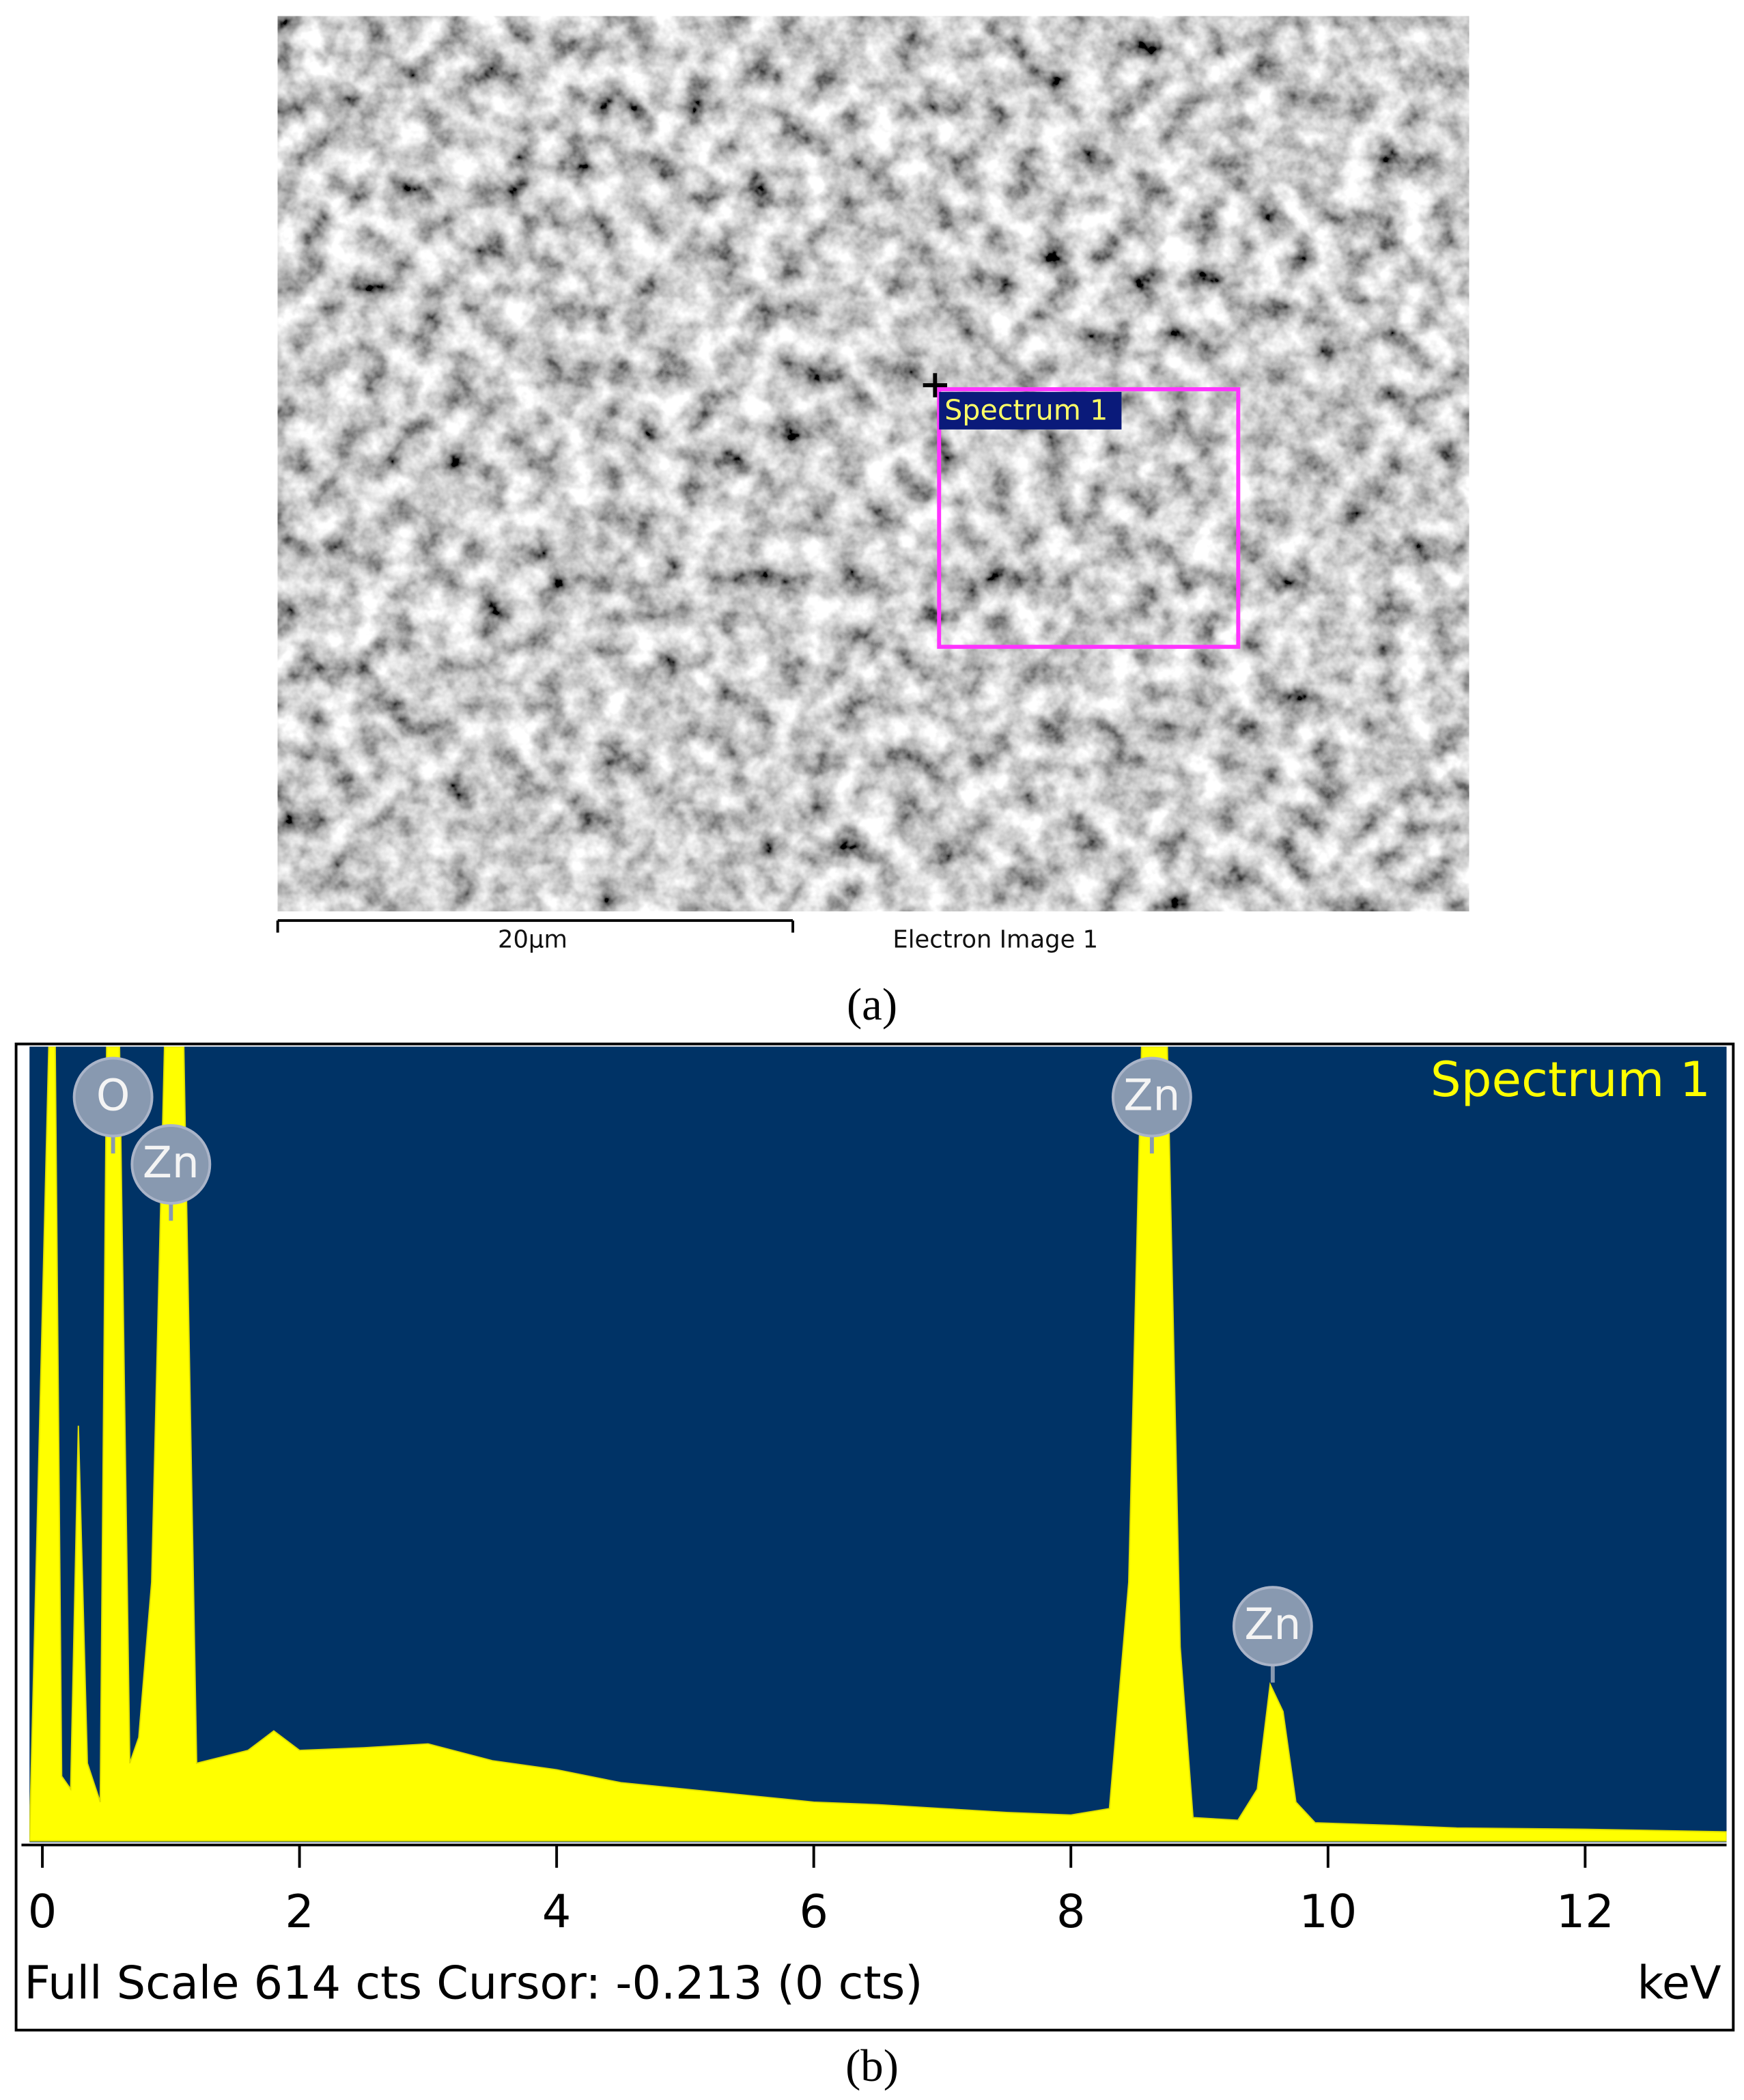  I want to click on peak-label: O, so click(113, 1096).